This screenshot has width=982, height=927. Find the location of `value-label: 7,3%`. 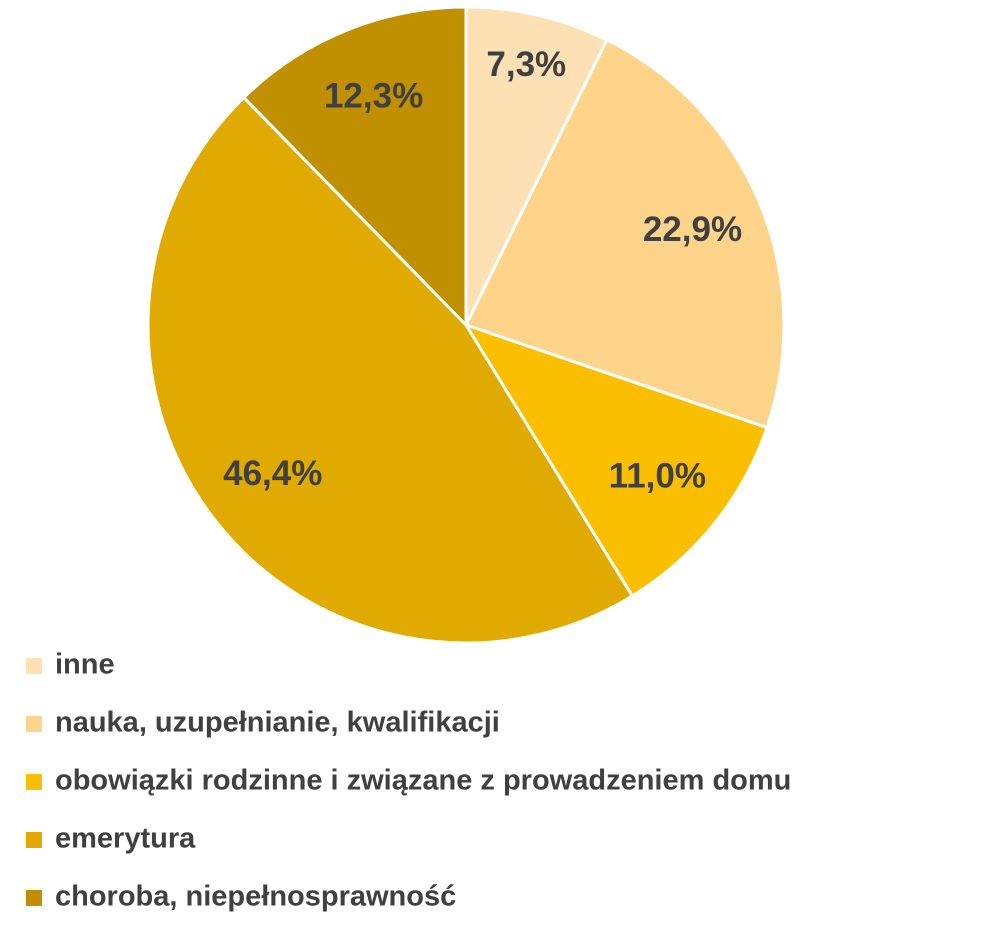

value-label: 7,3% is located at coordinates (526, 64).